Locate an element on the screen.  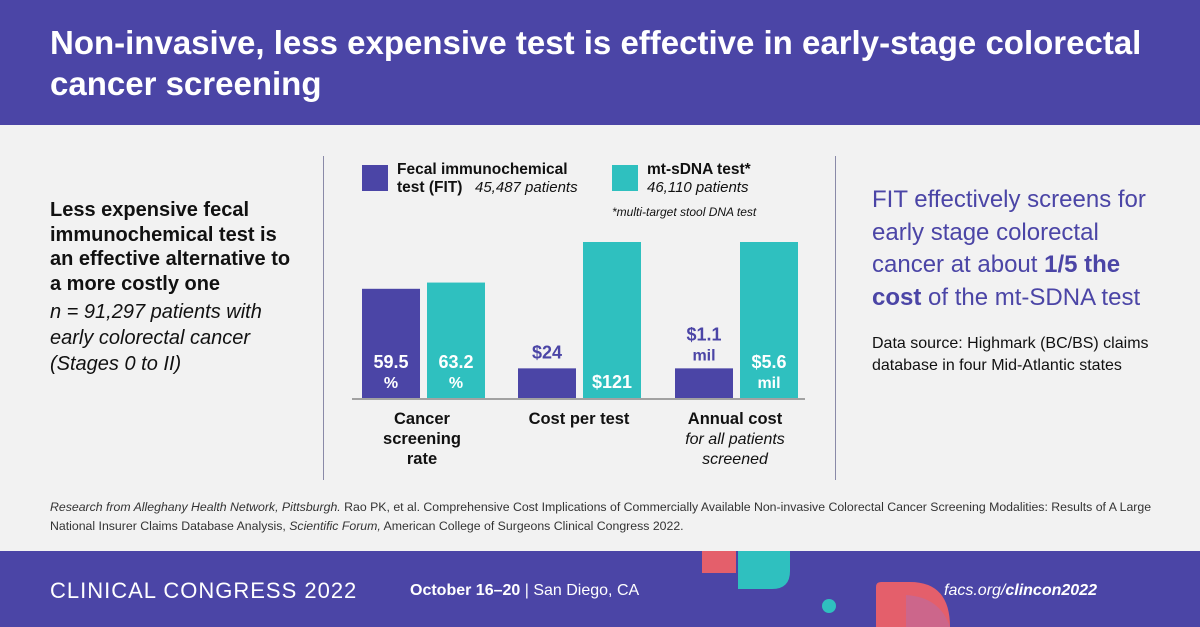
website-link: facs.org/clincon2022 is located at coordinates (1020, 591).